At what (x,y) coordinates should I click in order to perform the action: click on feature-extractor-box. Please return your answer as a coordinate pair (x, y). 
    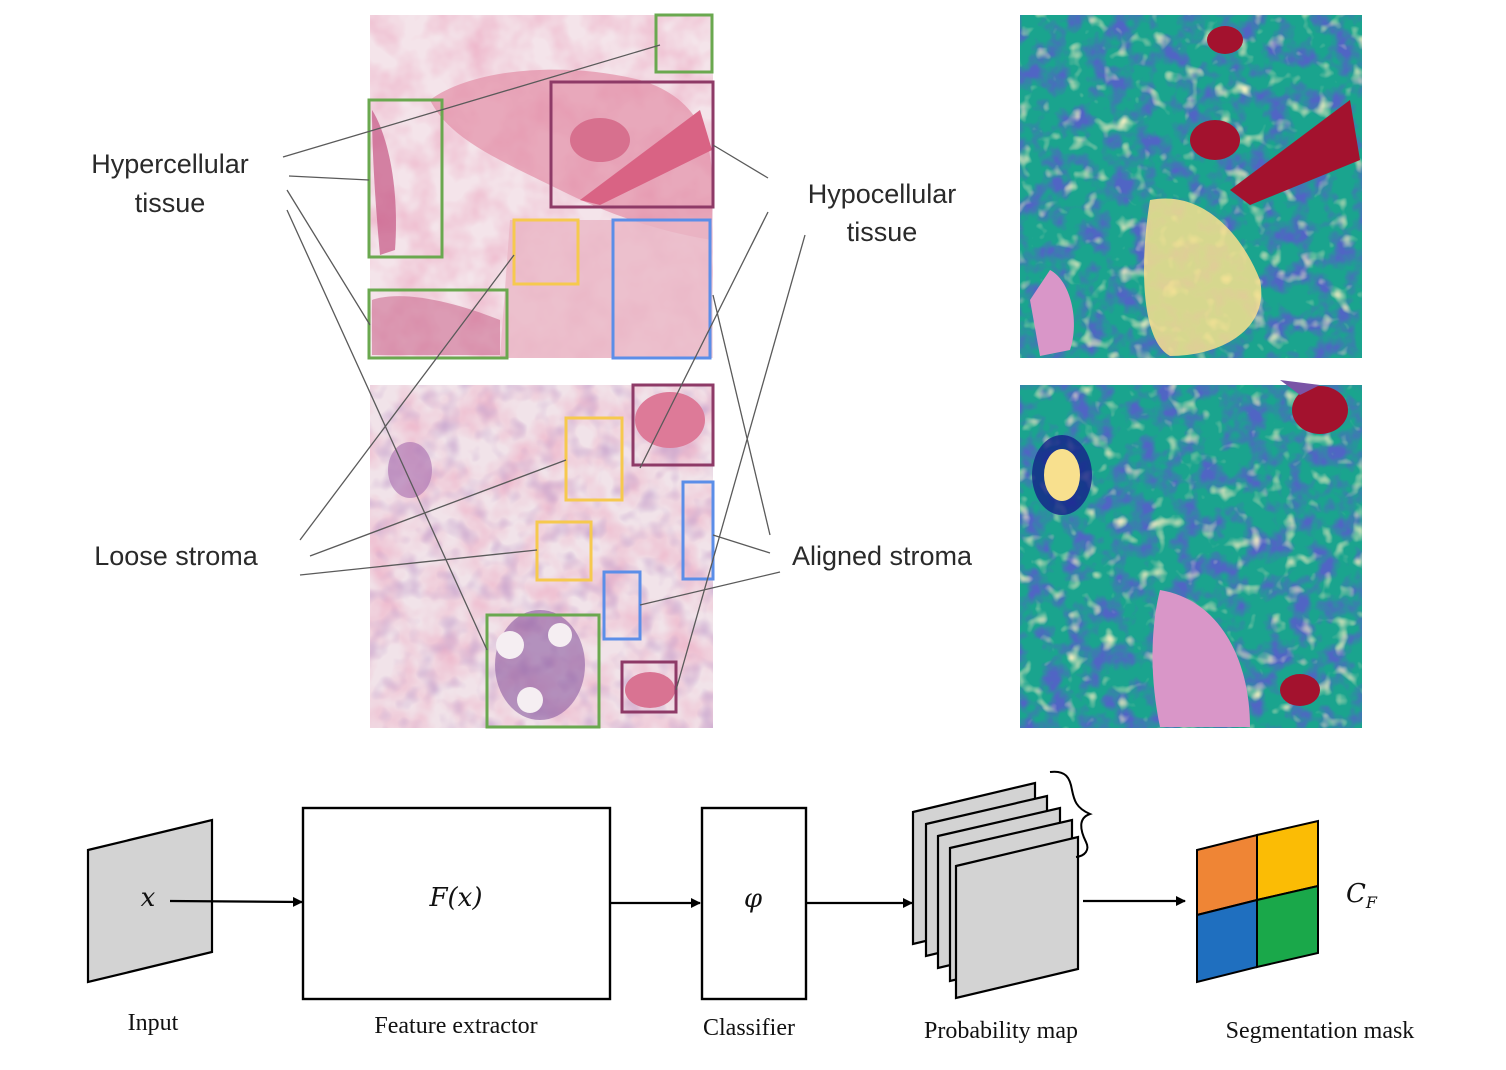
    Looking at the image, I should click on (456, 903).